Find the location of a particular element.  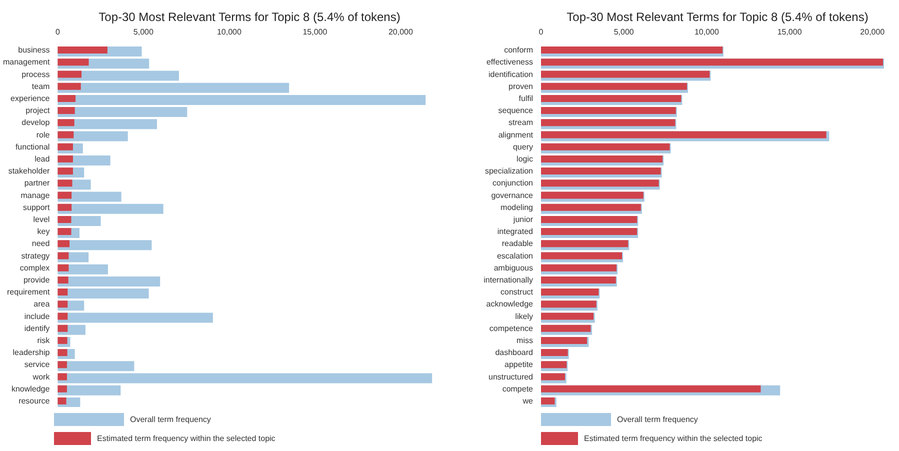

y-tick-label: work is located at coordinates (41, 377).